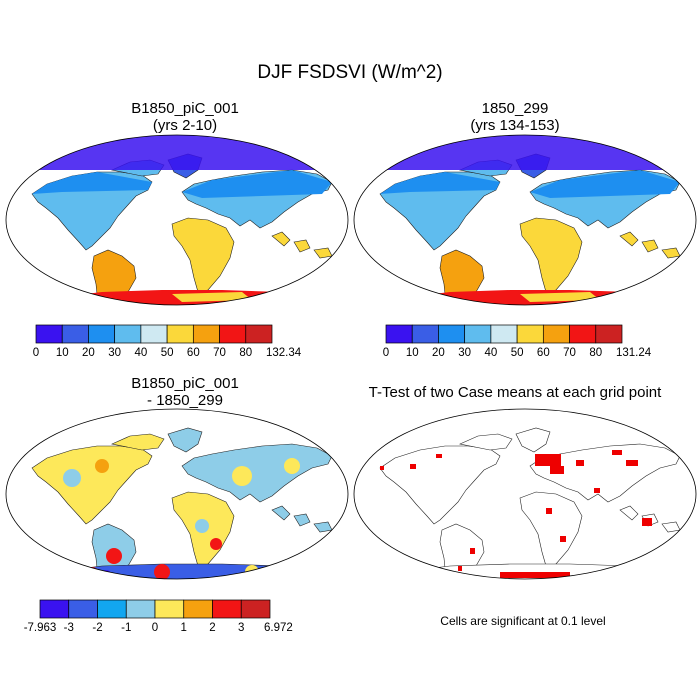 This screenshot has height=700, width=700. I want to click on panel-3-title: B1850_piC_001 - 1850_299, so click(185, 392).